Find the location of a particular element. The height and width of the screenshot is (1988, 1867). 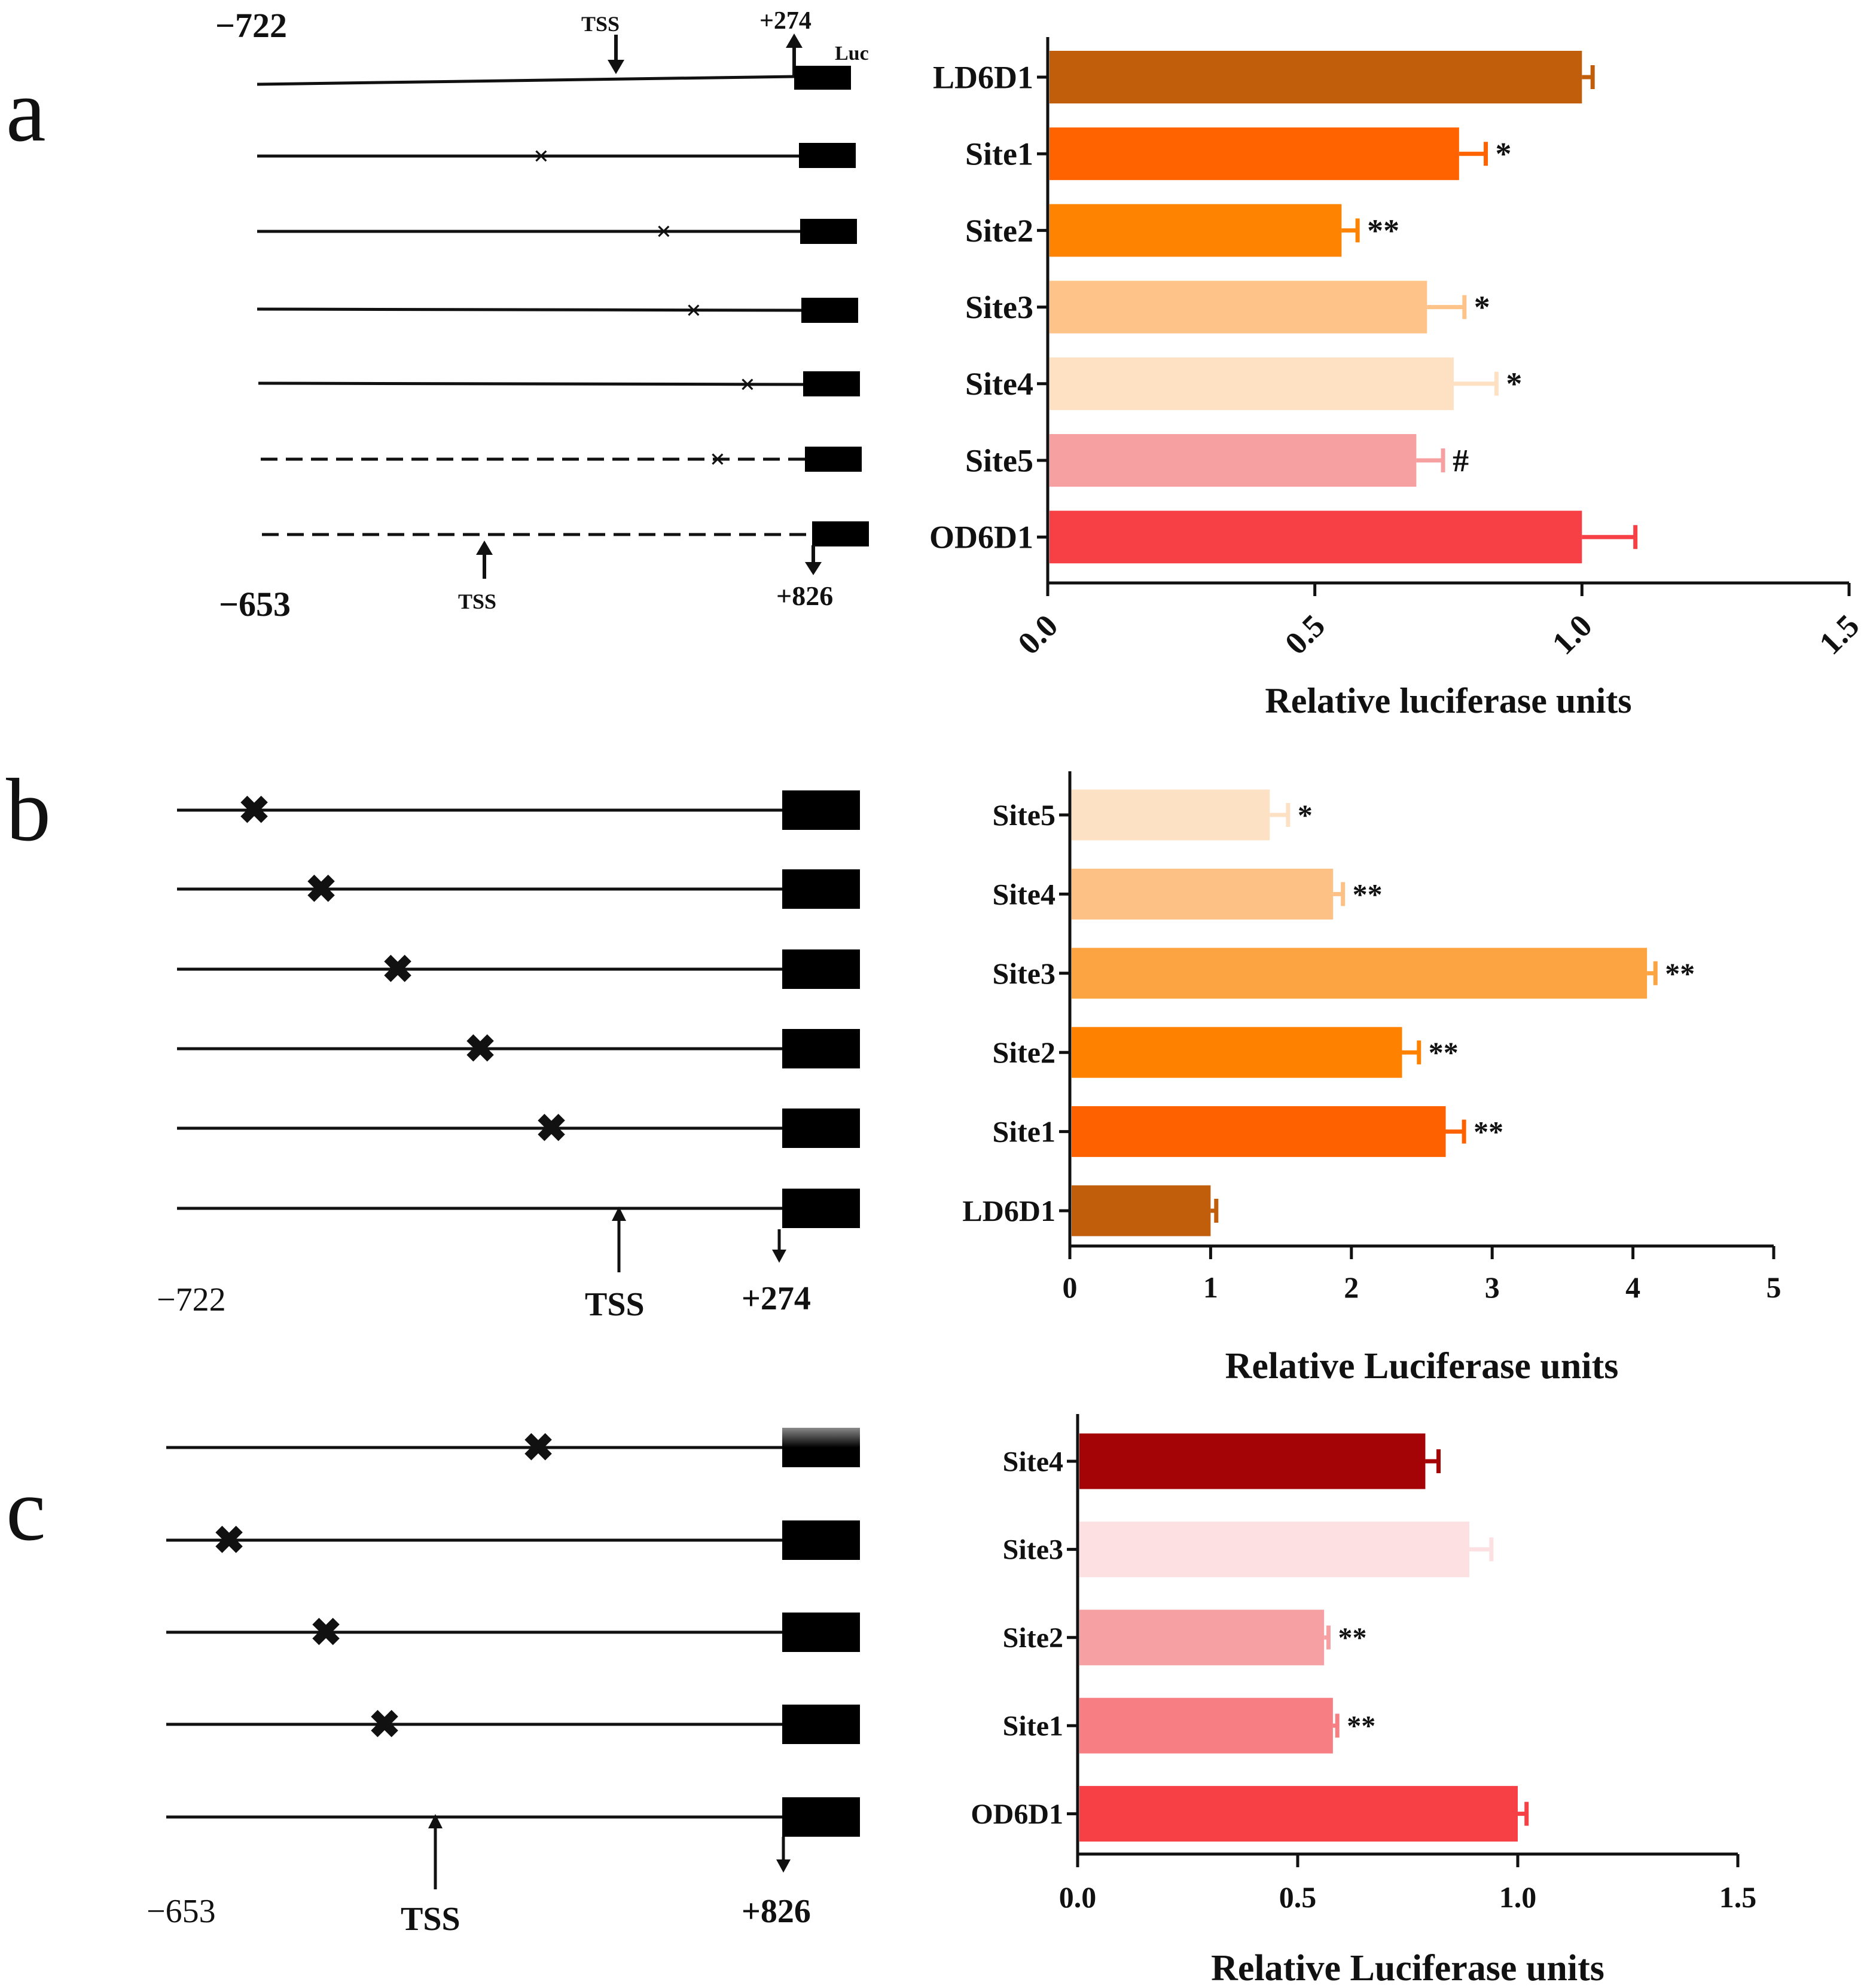

b-end-label: +274 is located at coordinates (776, 1299).